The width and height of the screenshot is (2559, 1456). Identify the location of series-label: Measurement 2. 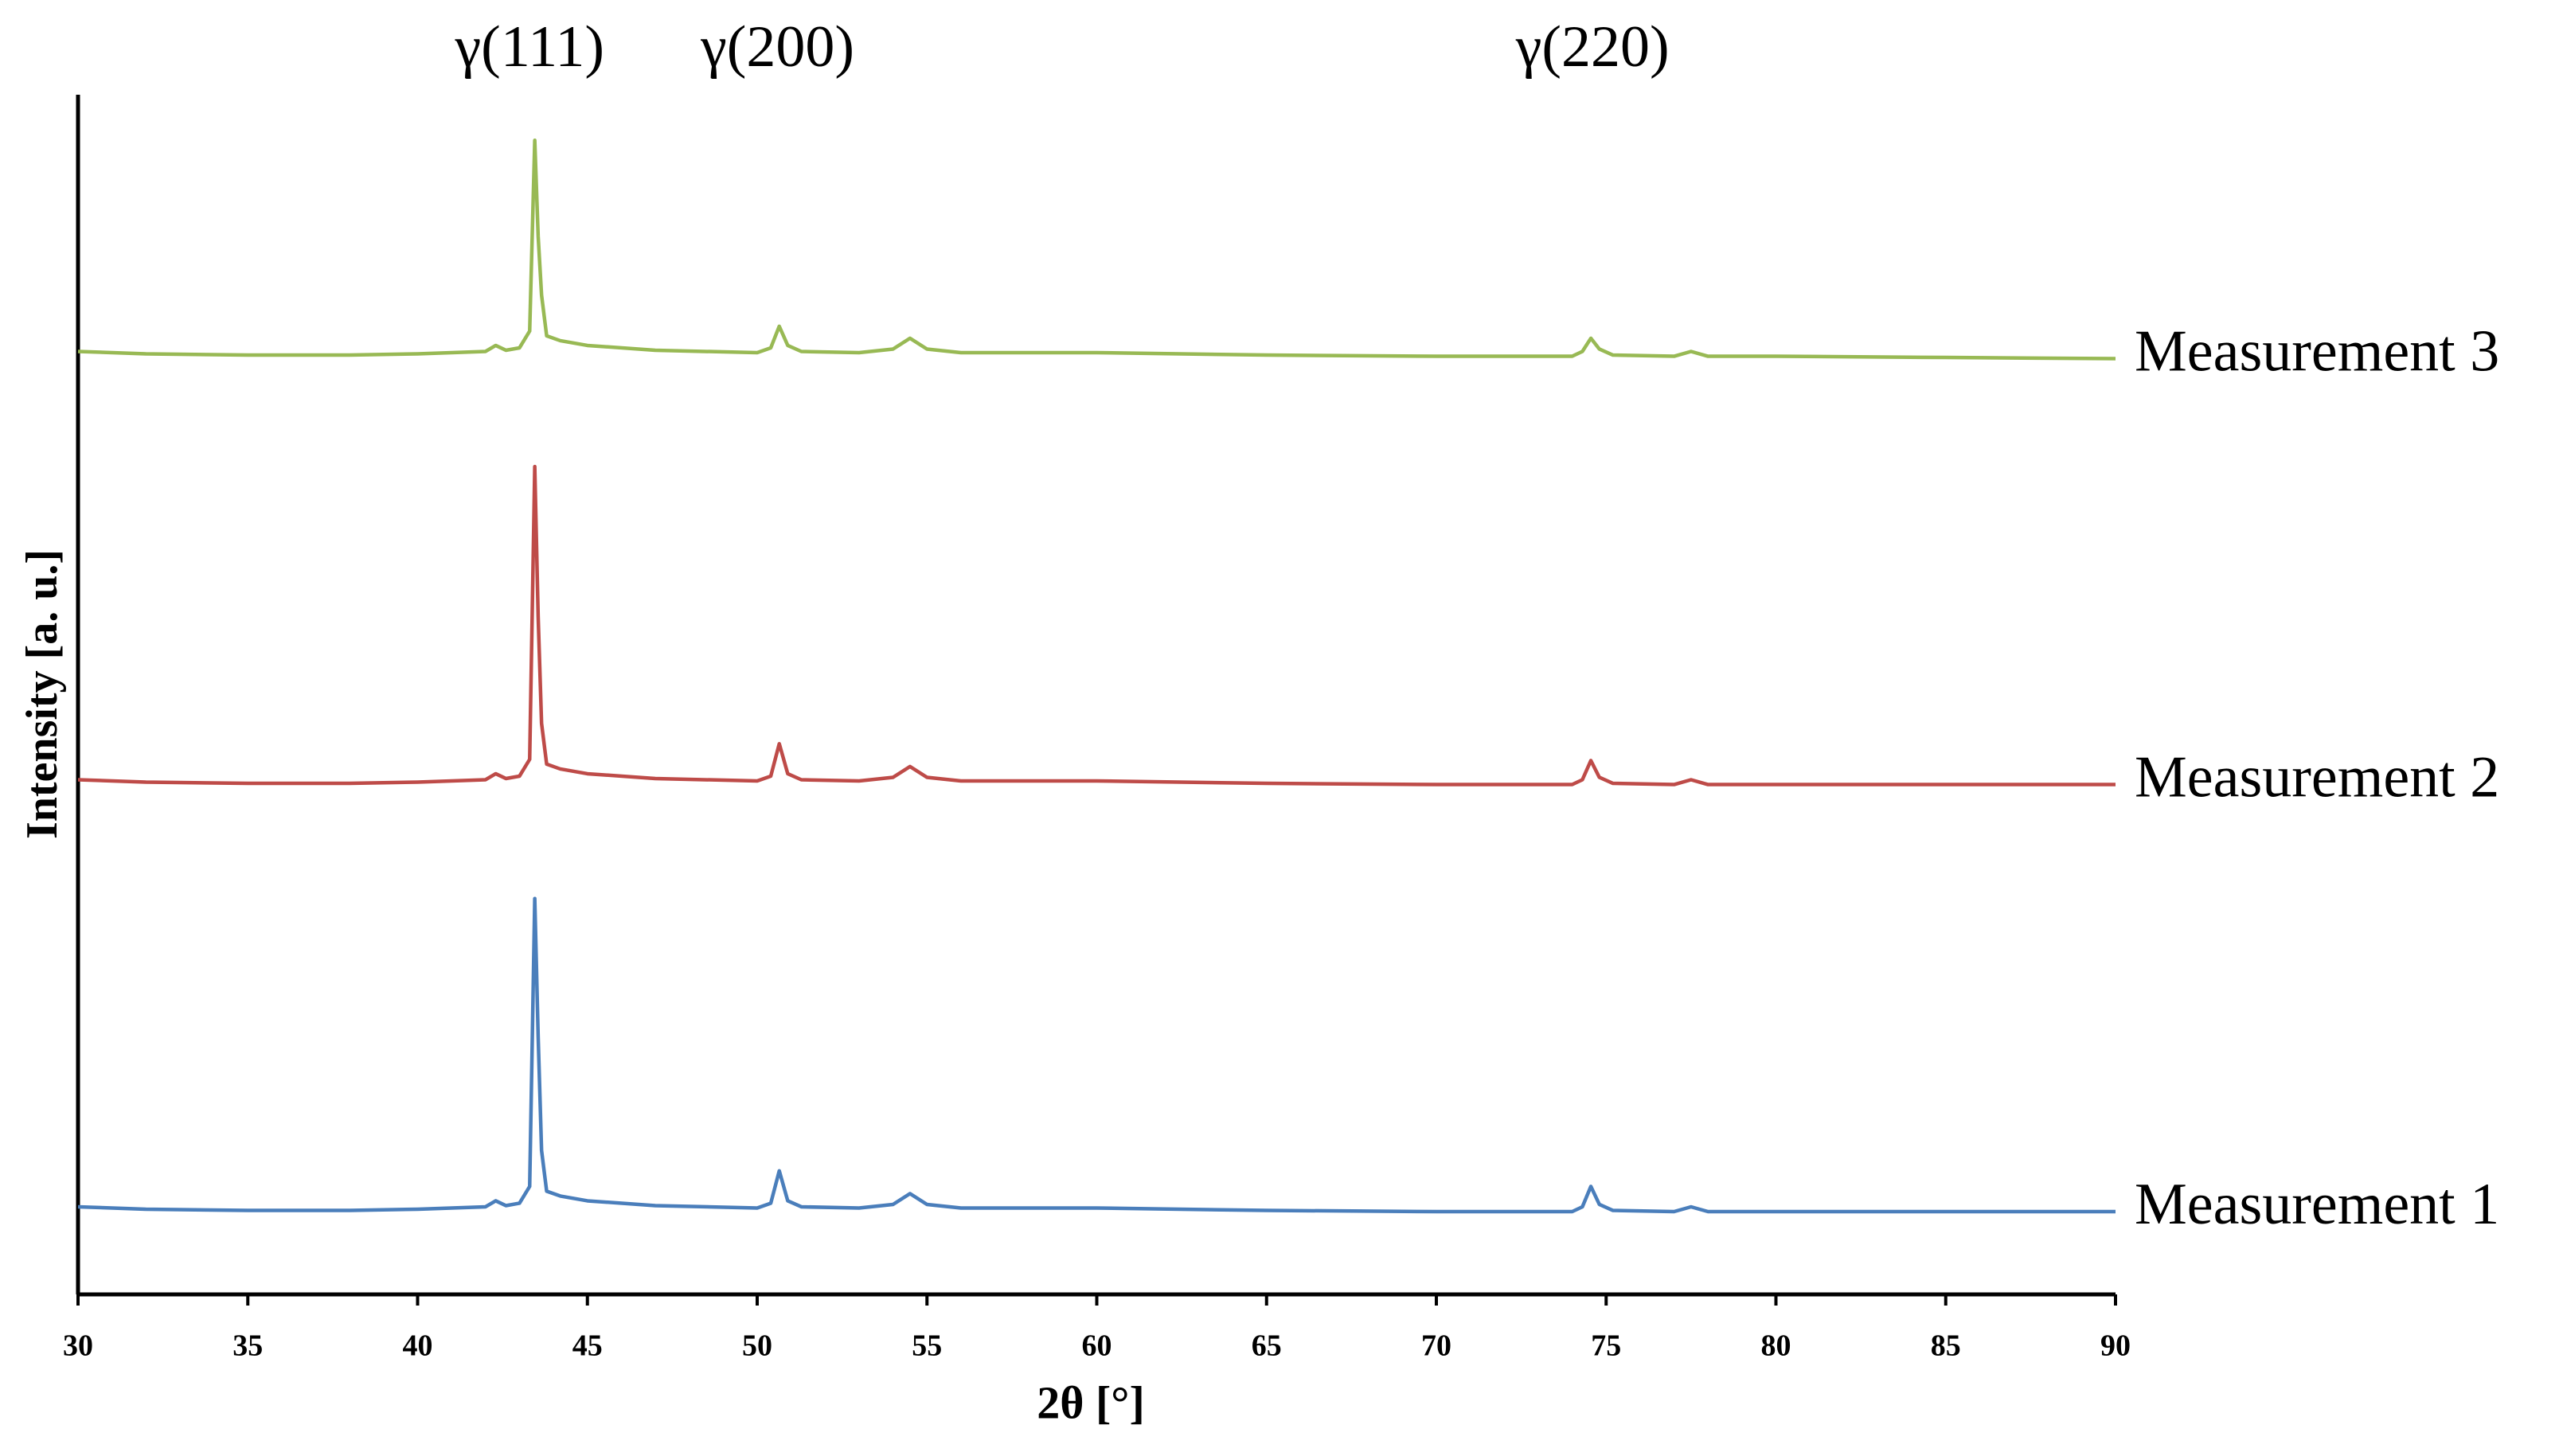
(2317, 777).